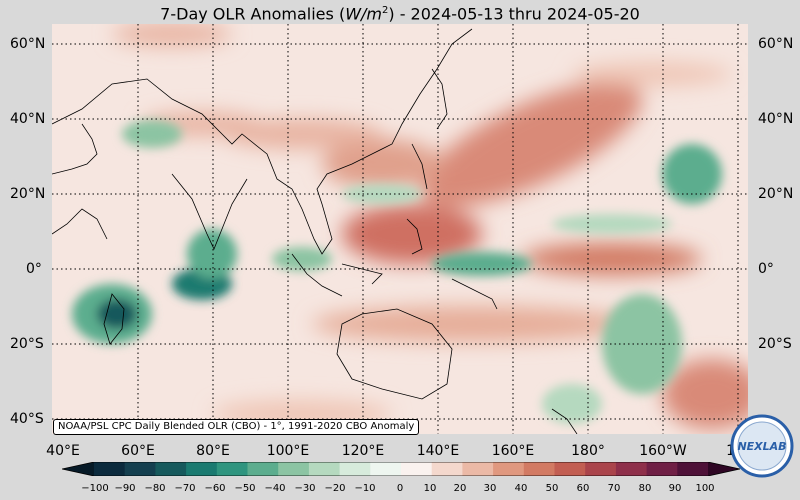 This screenshot has height=500, width=800. What do you see at coordinates (438, 451) in the screenshot?
I see `lon-label: 140°E` at bounding box center [438, 451].